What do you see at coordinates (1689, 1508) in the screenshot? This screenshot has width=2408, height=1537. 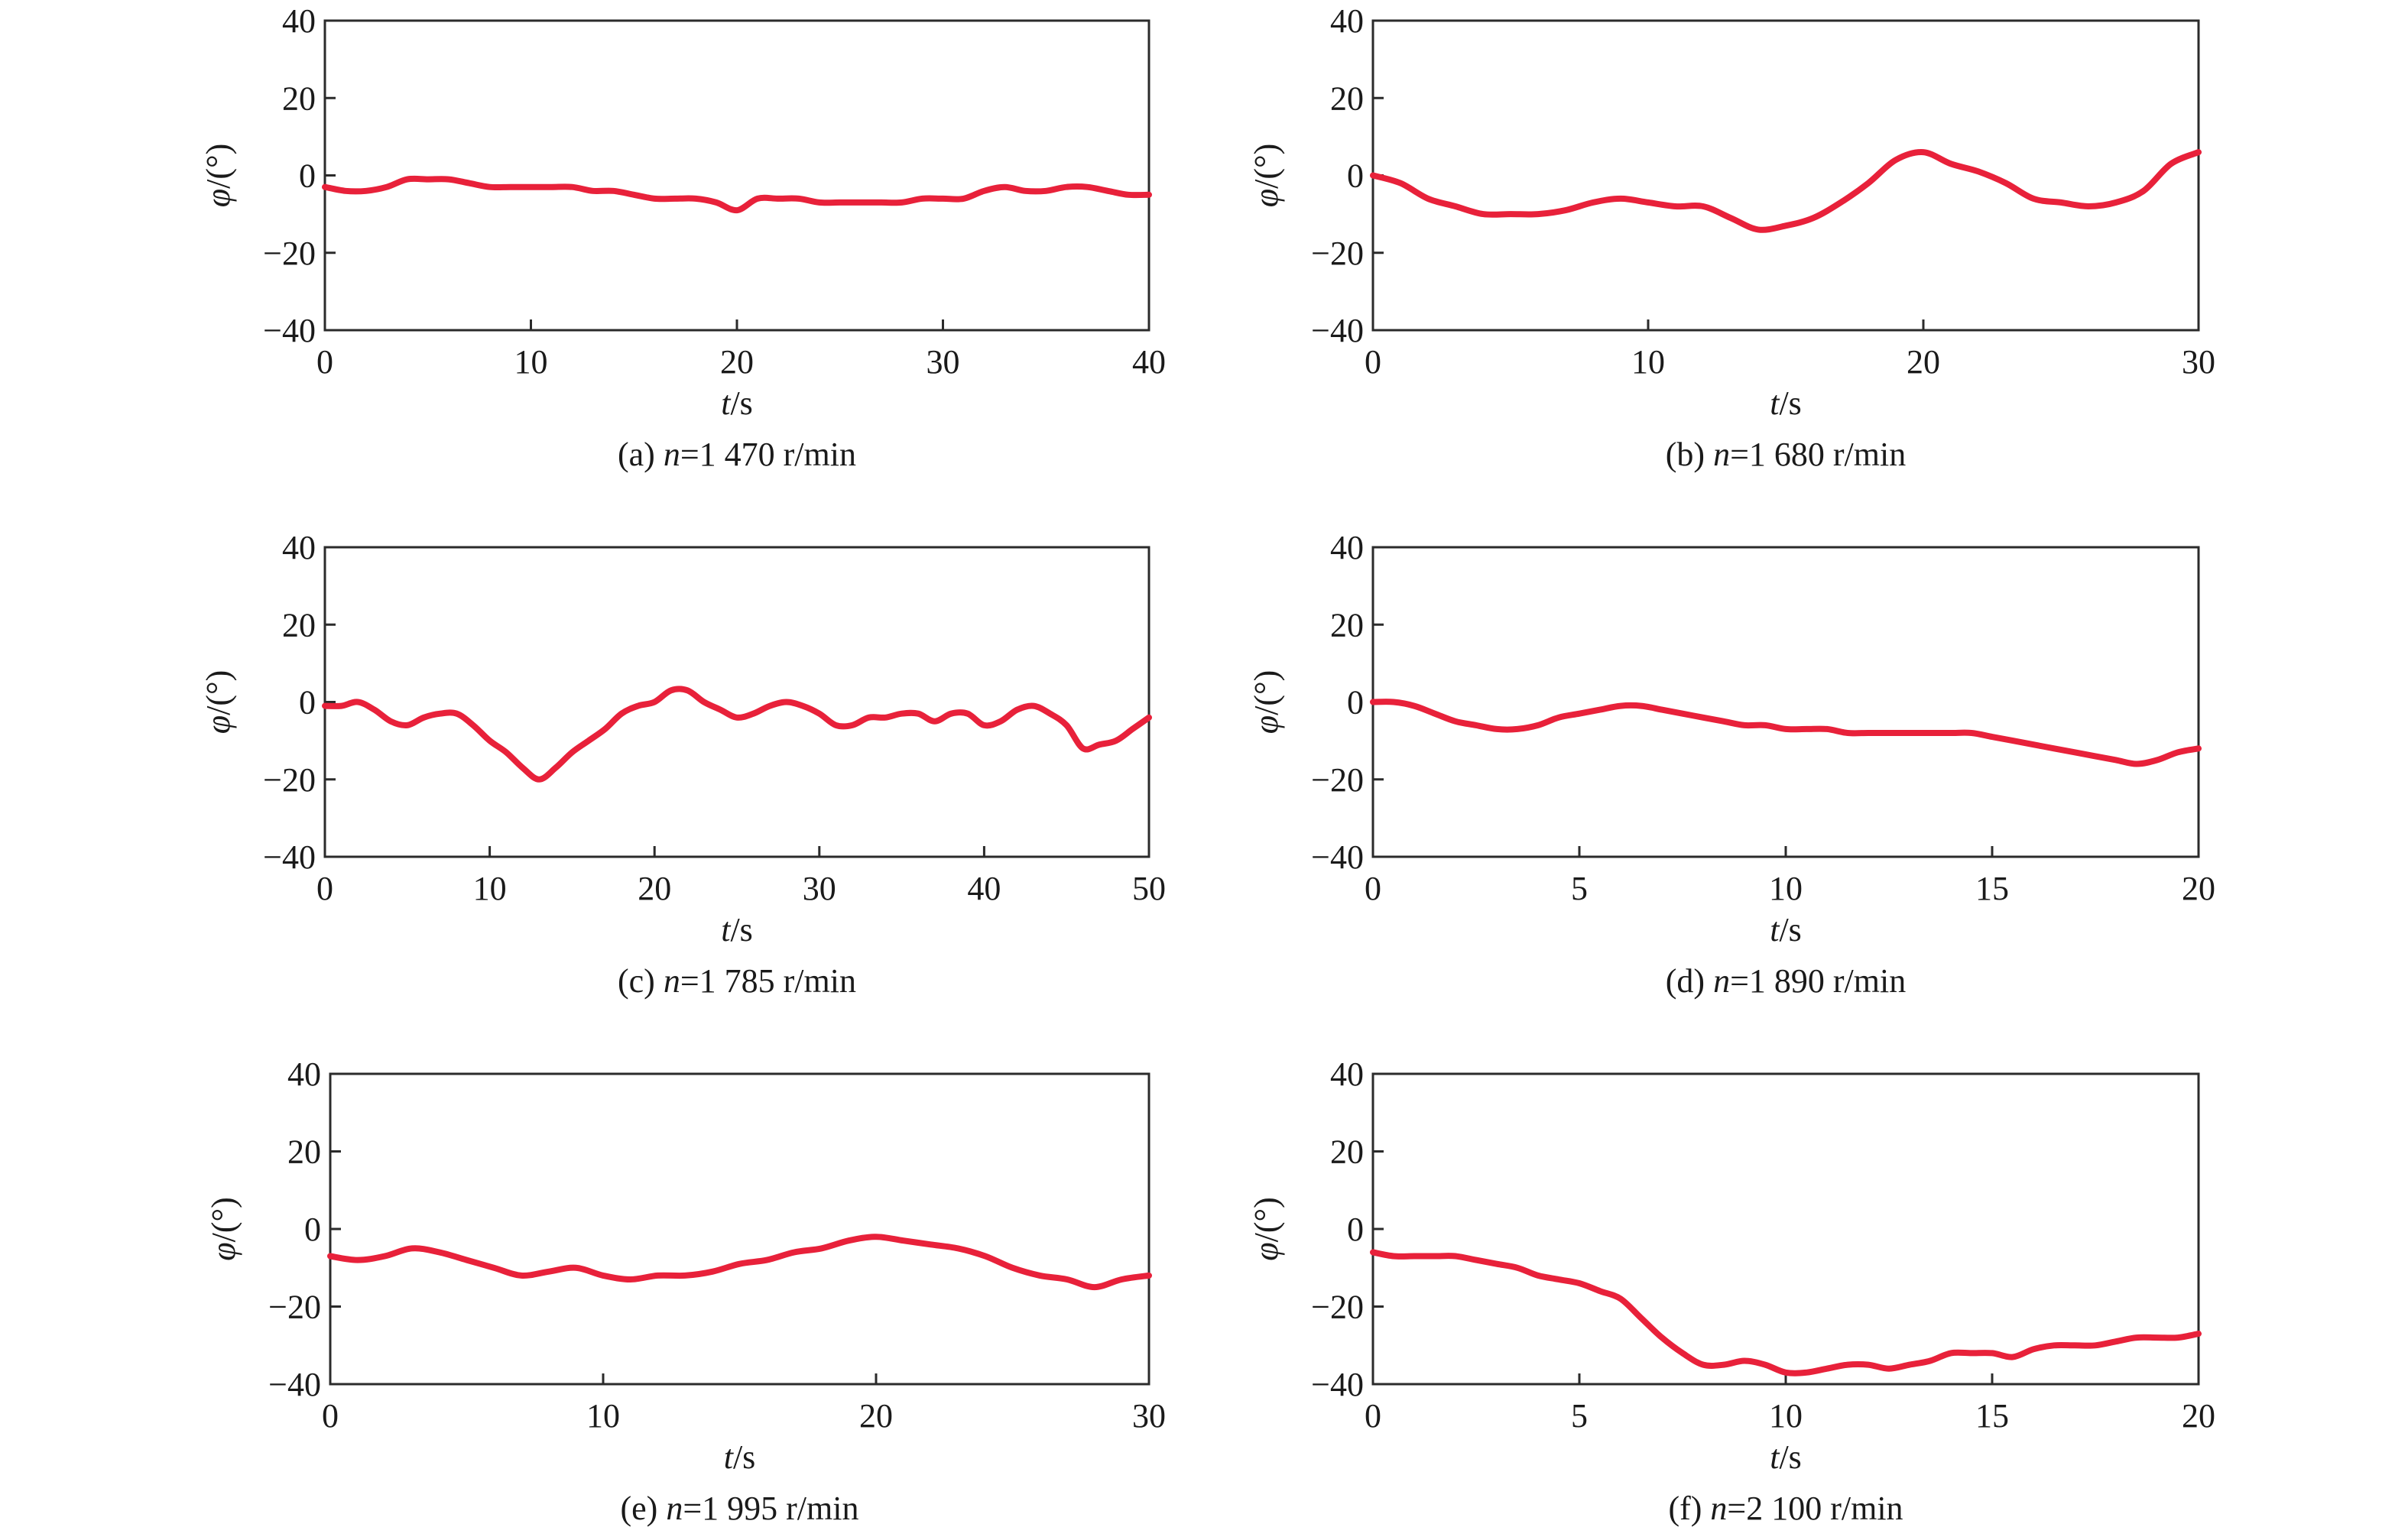 I see `caption-prefix: (f)` at bounding box center [1689, 1508].